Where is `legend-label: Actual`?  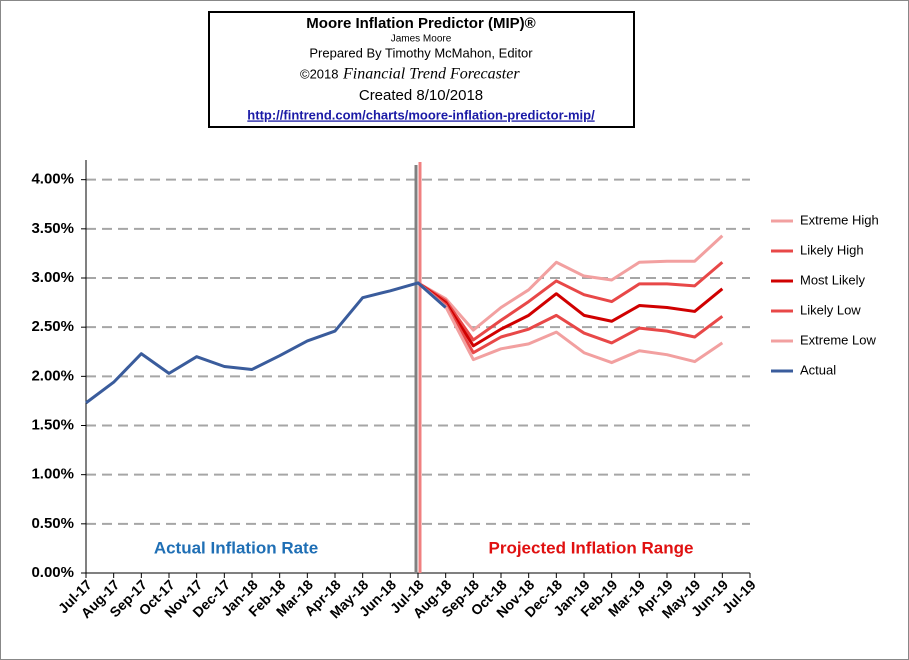
legend-label: Actual is located at coordinates (818, 369).